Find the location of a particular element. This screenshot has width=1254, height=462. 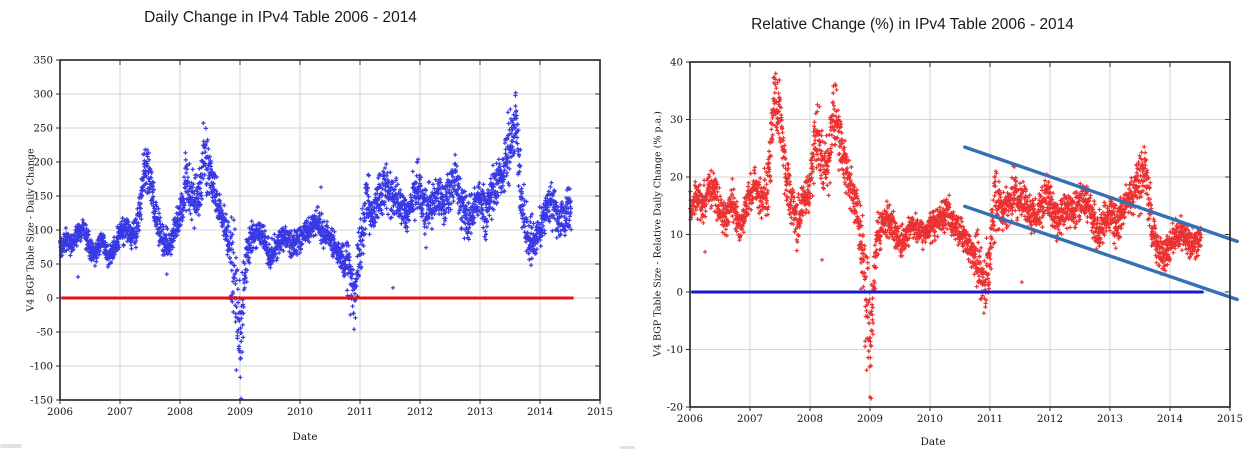

svg-text: -50 is located at coordinates (45, 333).